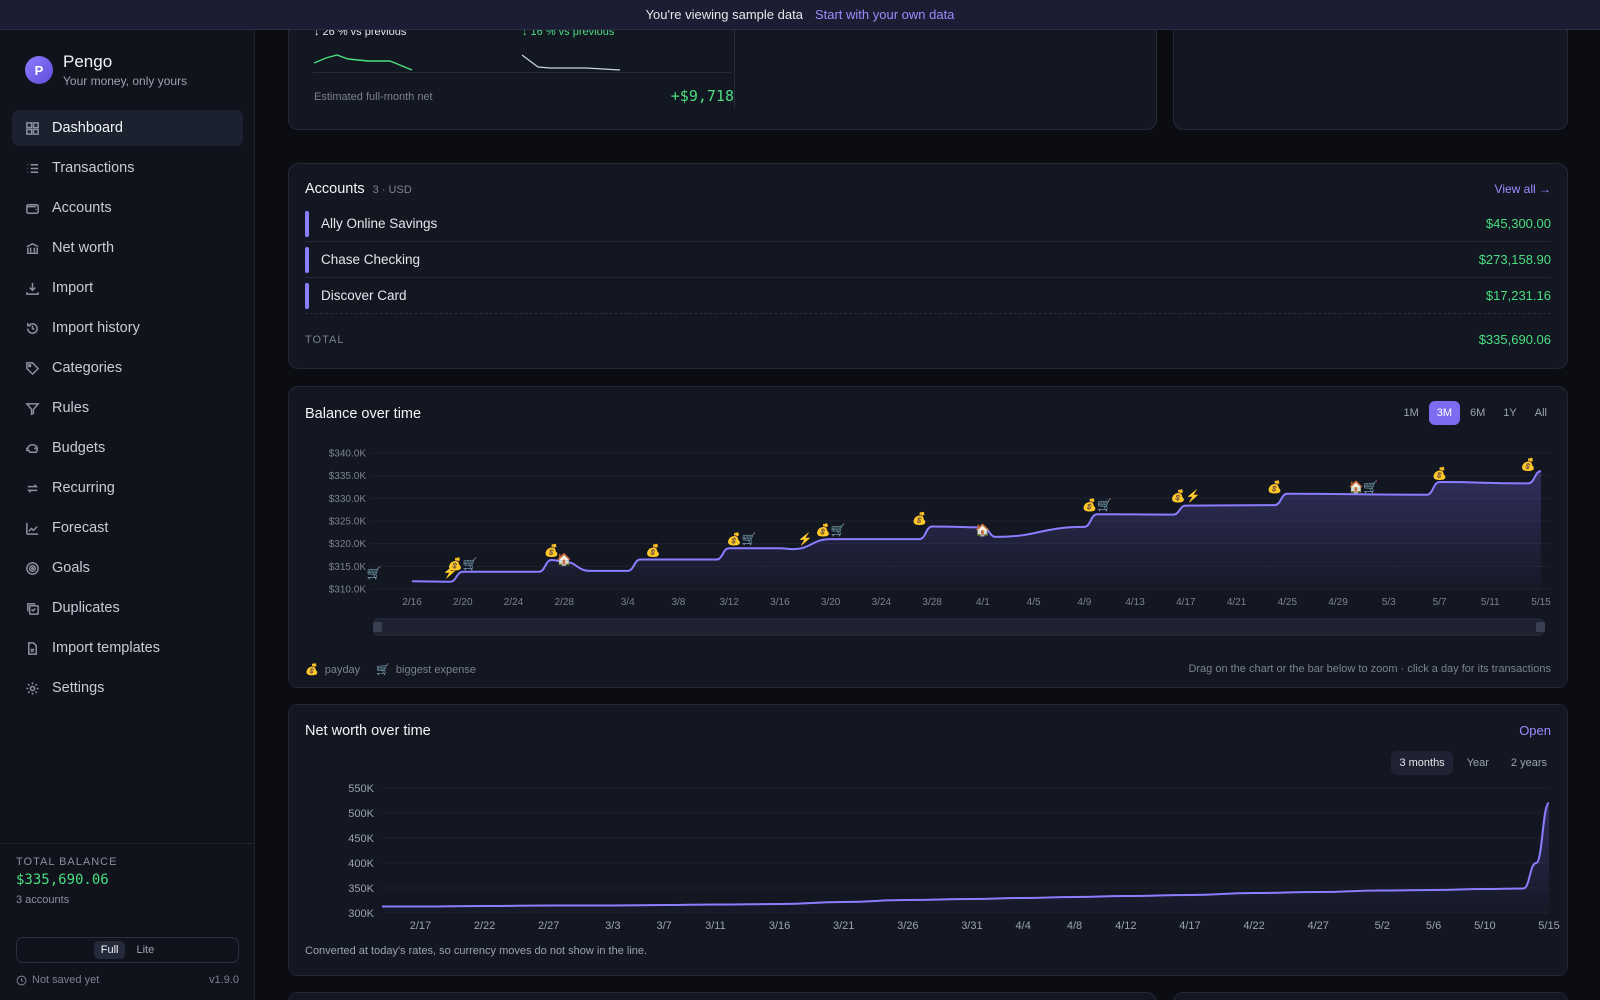 The width and height of the screenshot is (1600, 1000). I want to click on sidebar-item-goals: Goals, so click(127, 568).